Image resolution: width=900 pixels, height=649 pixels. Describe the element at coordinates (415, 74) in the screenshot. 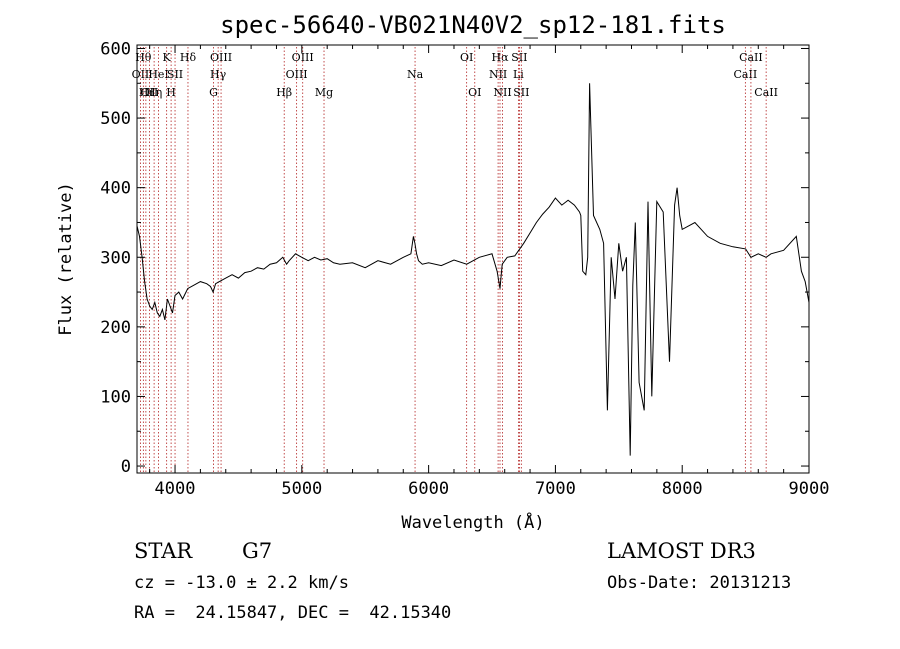

I see `spectral-line-label: Na` at that location.